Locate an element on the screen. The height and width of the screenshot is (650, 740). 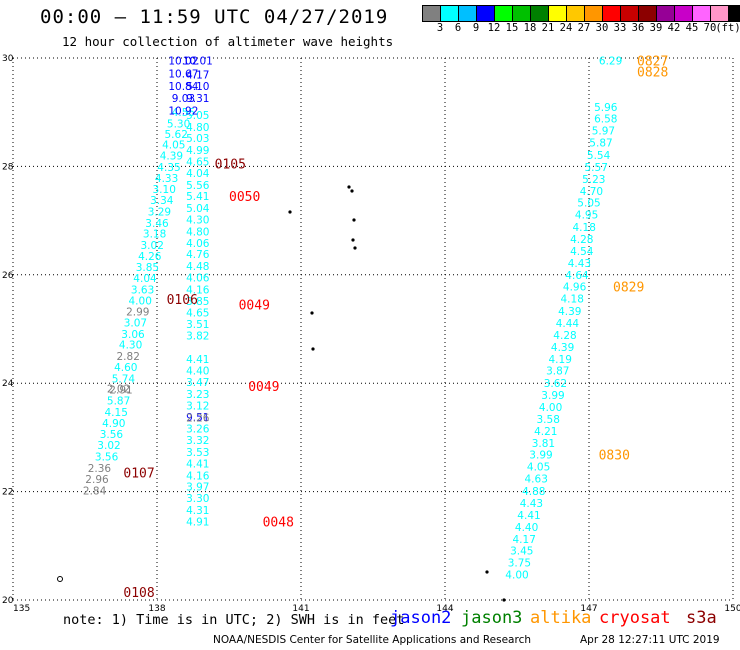
wave-height-value: 4.76 is located at coordinates (198, 255).